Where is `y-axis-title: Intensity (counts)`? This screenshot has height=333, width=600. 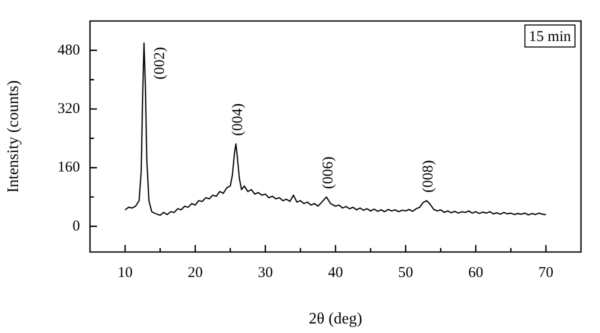
y-axis-title: Intensity (counts) is located at coordinates (13, 136).